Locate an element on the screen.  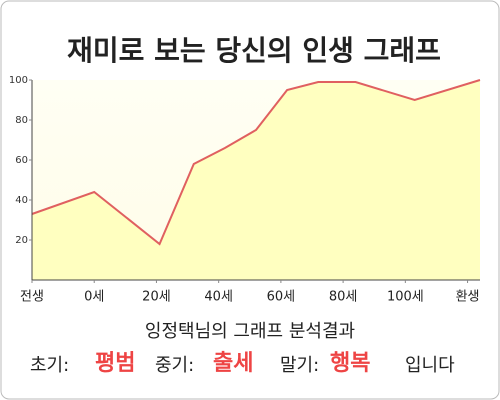
chart-title: 재미로 보는 당신의 인생 그래프 is located at coordinates (254, 50).